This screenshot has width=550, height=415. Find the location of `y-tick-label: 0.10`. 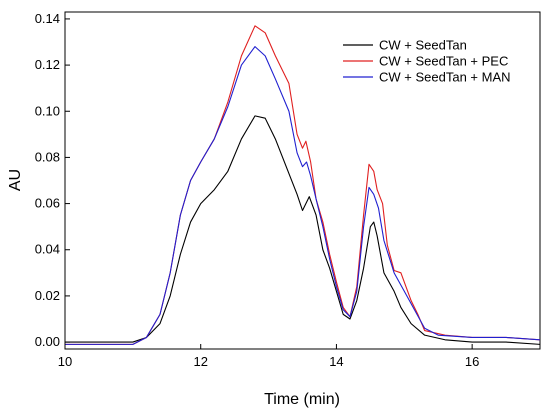

y-tick-label: 0.10 is located at coordinates (47, 110).